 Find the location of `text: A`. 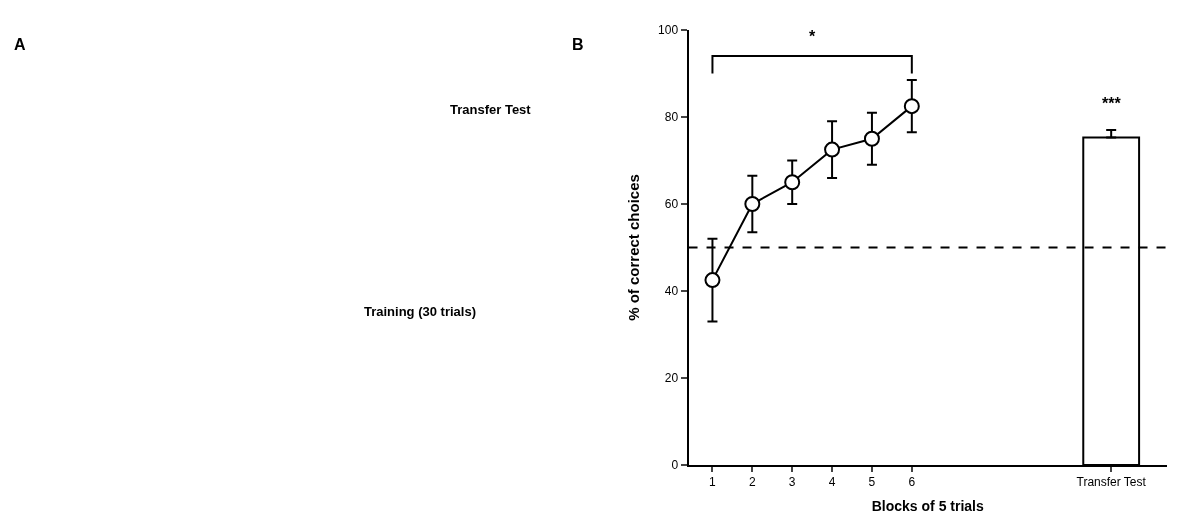

text: A is located at coordinates (20, 44).